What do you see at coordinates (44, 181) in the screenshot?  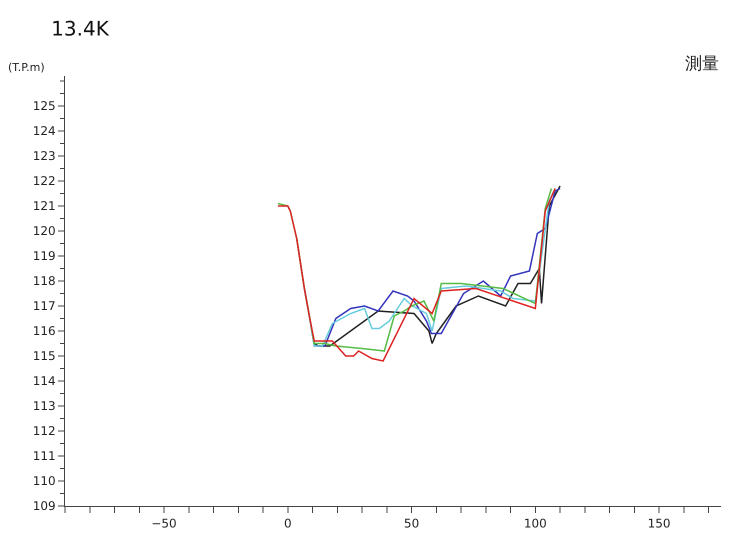 I see `y-tick-label: 122` at bounding box center [44, 181].